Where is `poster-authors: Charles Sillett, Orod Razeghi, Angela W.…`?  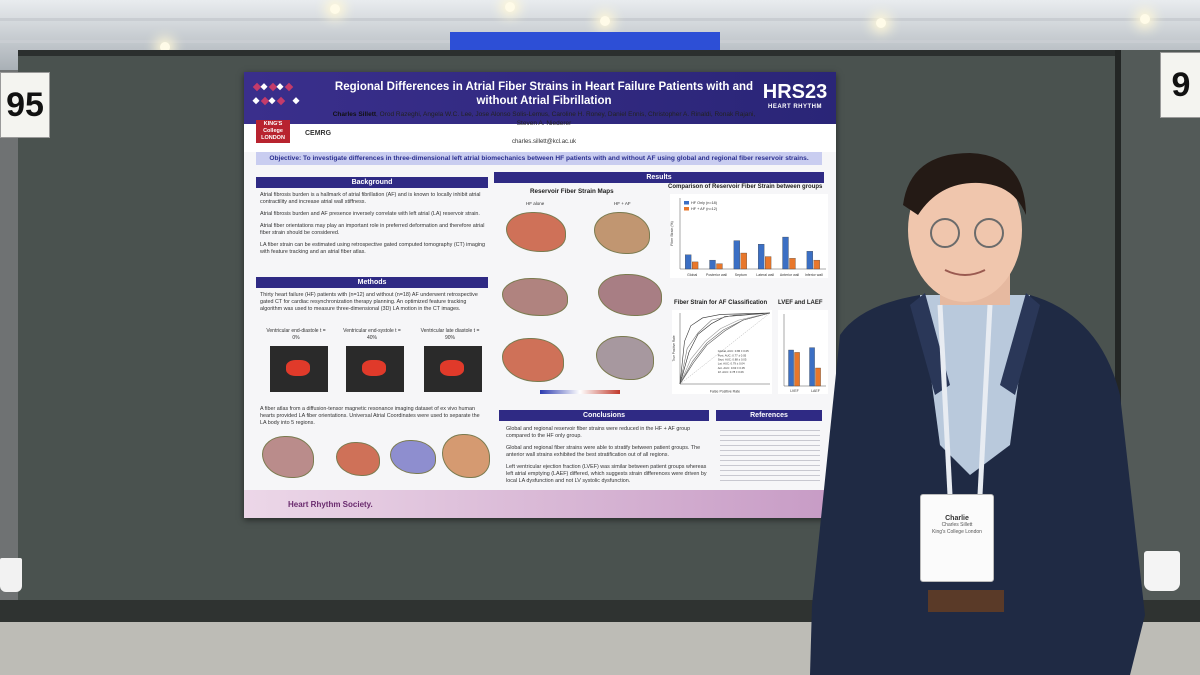
poster-authors: Charles Sillett, Orod Razeghi, Angela W.… is located at coordinates (544, 119).